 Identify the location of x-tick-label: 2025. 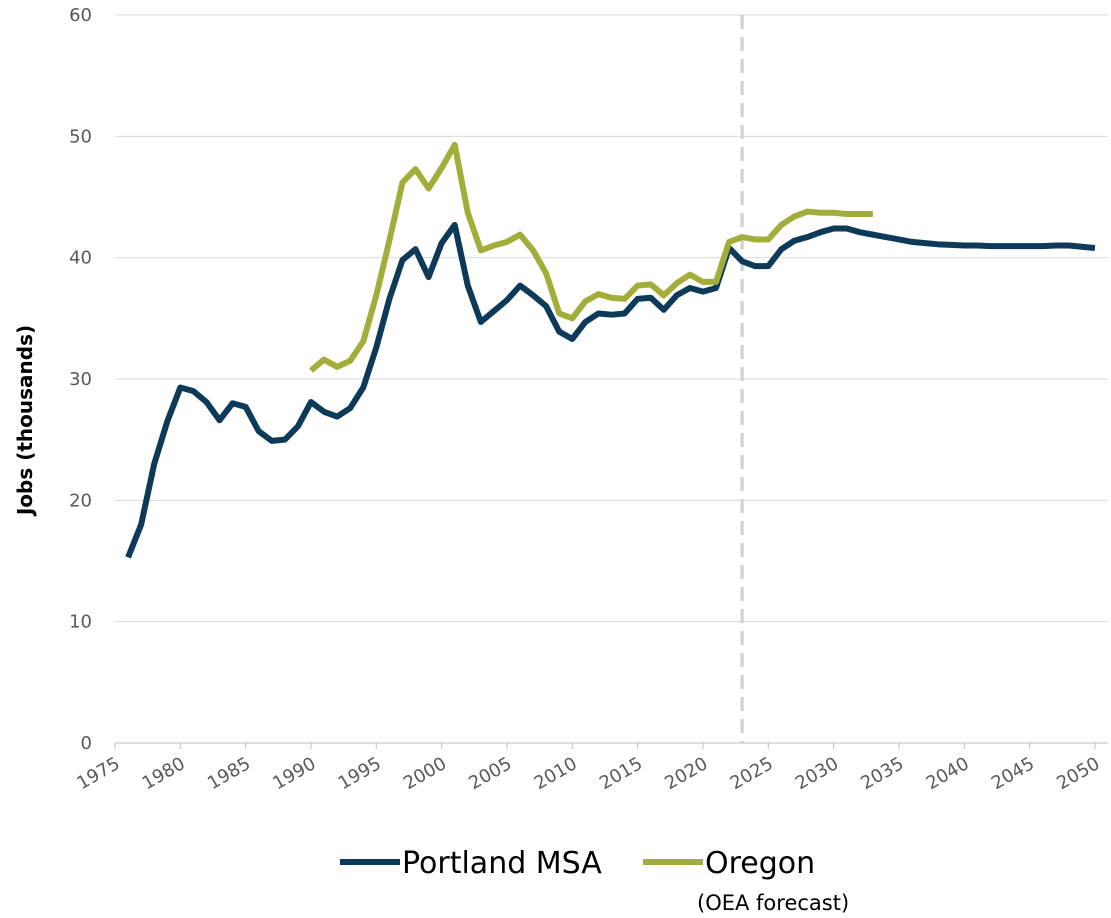
(752, 773).